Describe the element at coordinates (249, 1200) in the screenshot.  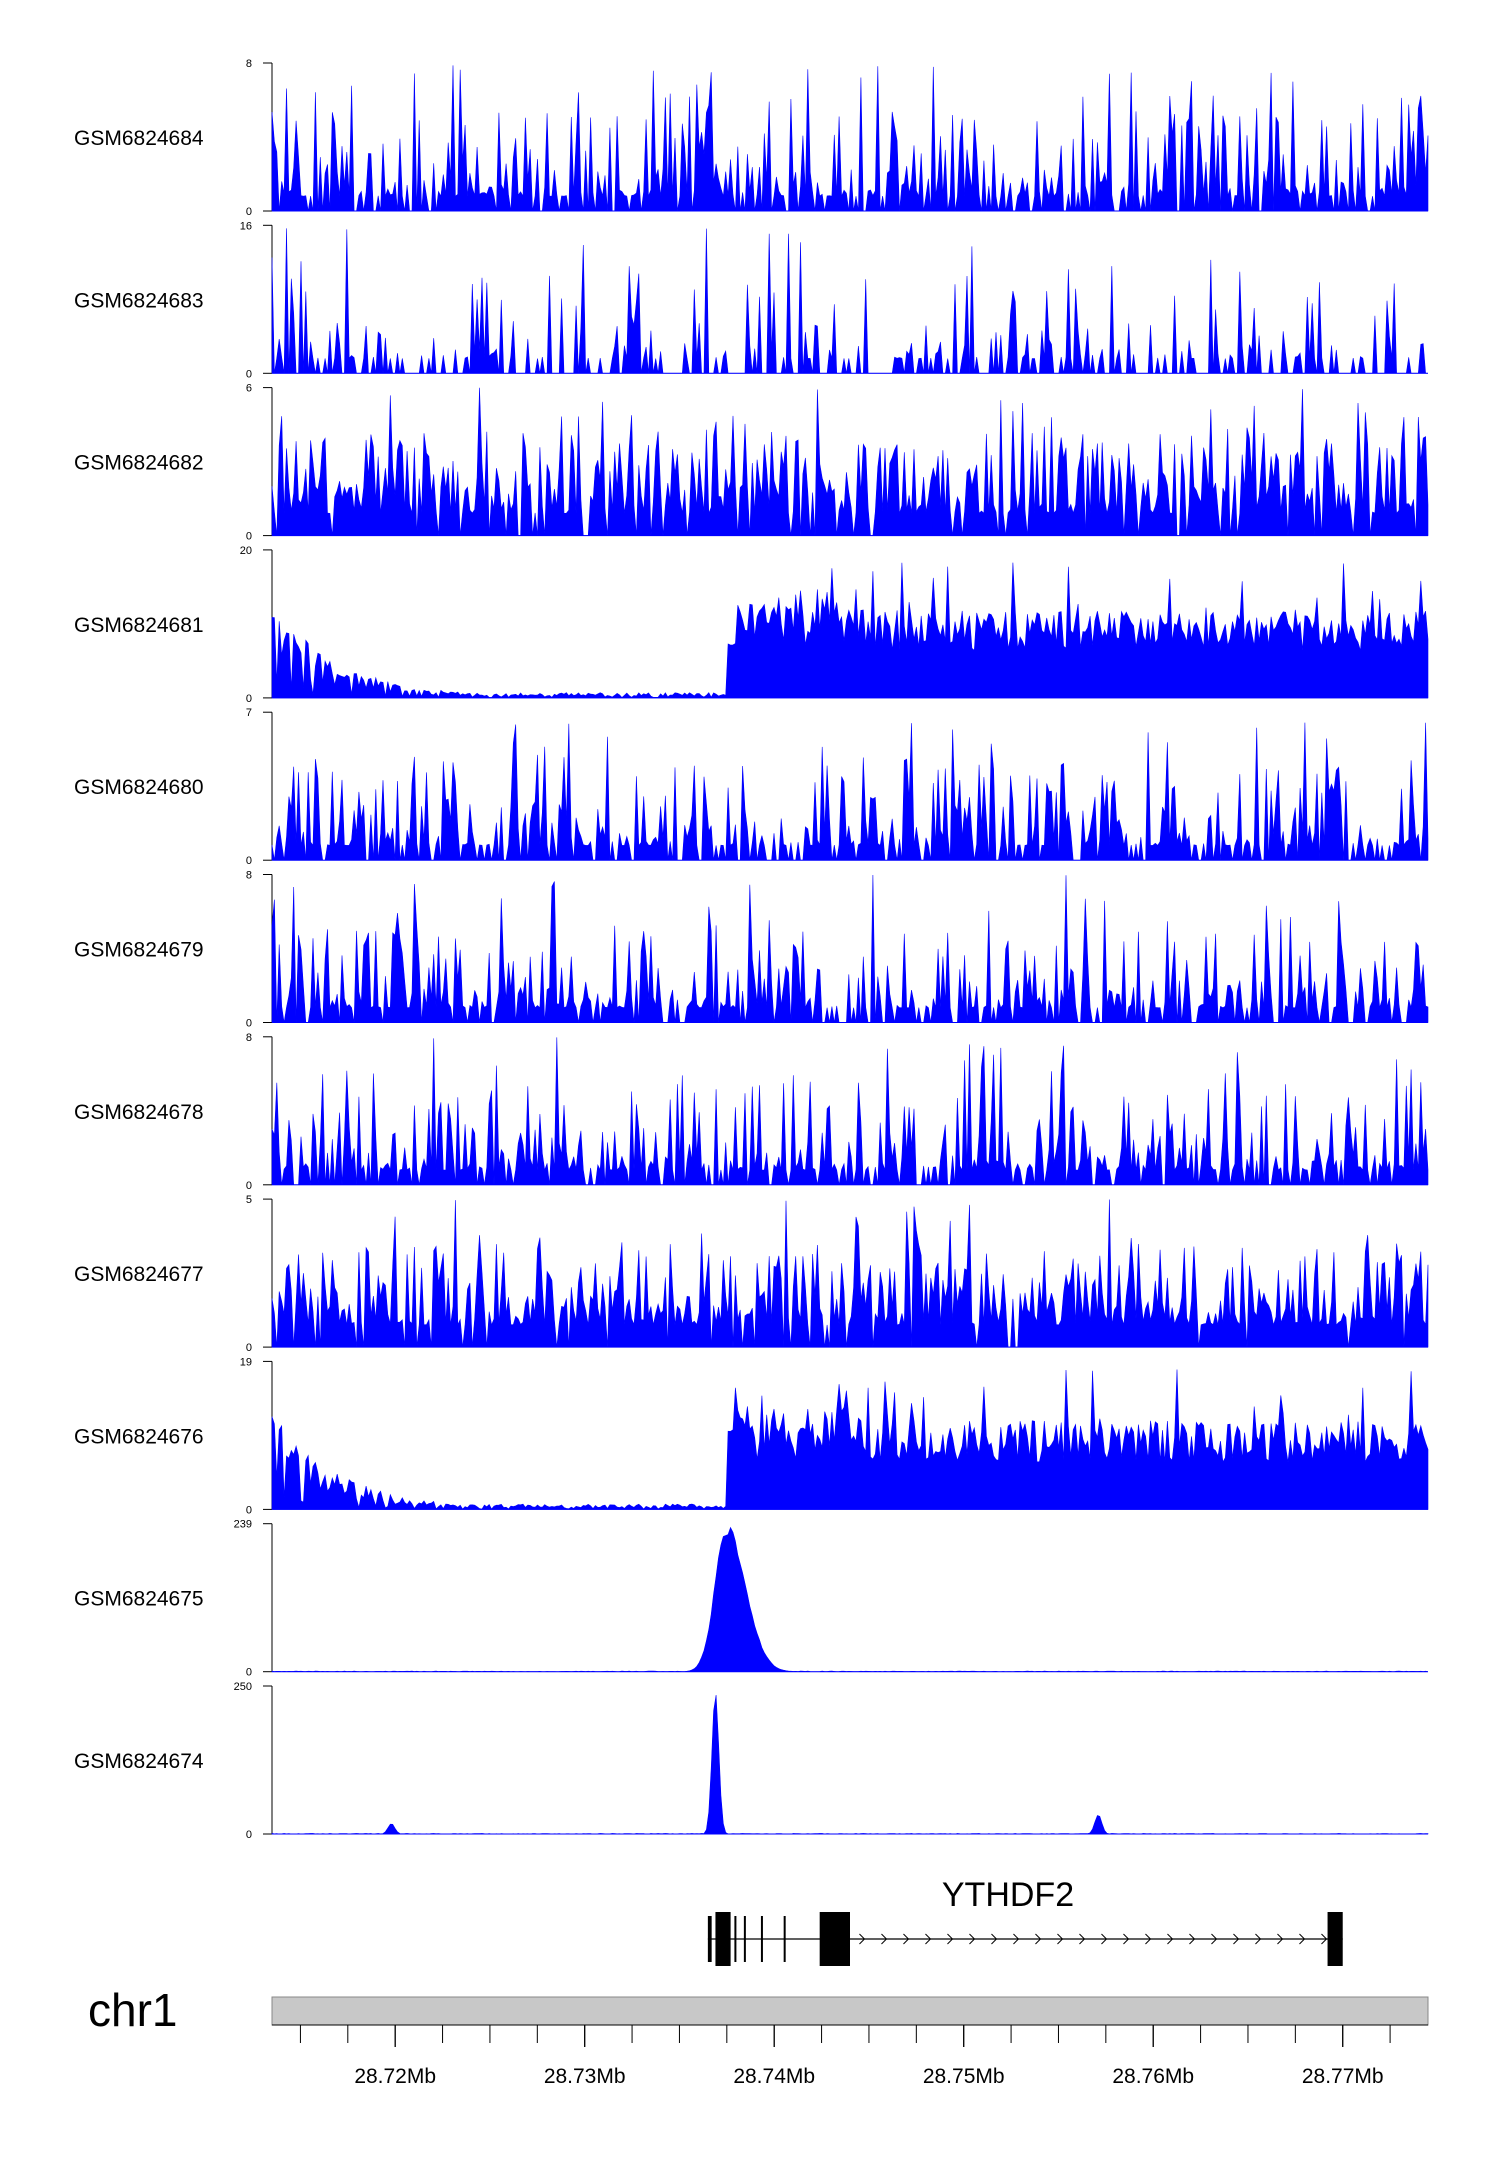
I see `ytick-max-label: 5` at that location.